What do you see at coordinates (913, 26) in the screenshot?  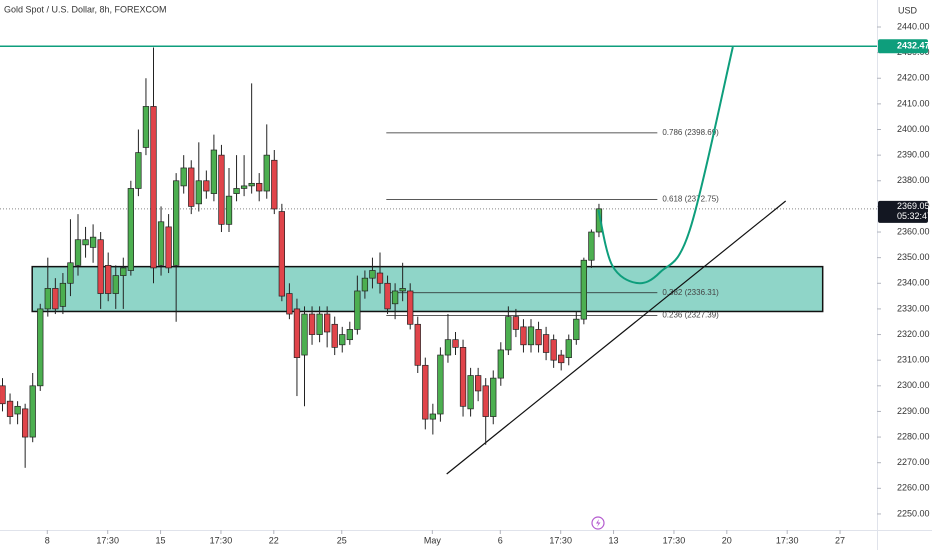 I see `y-tick-label: 2440.00` at bounding box center [913, 26].